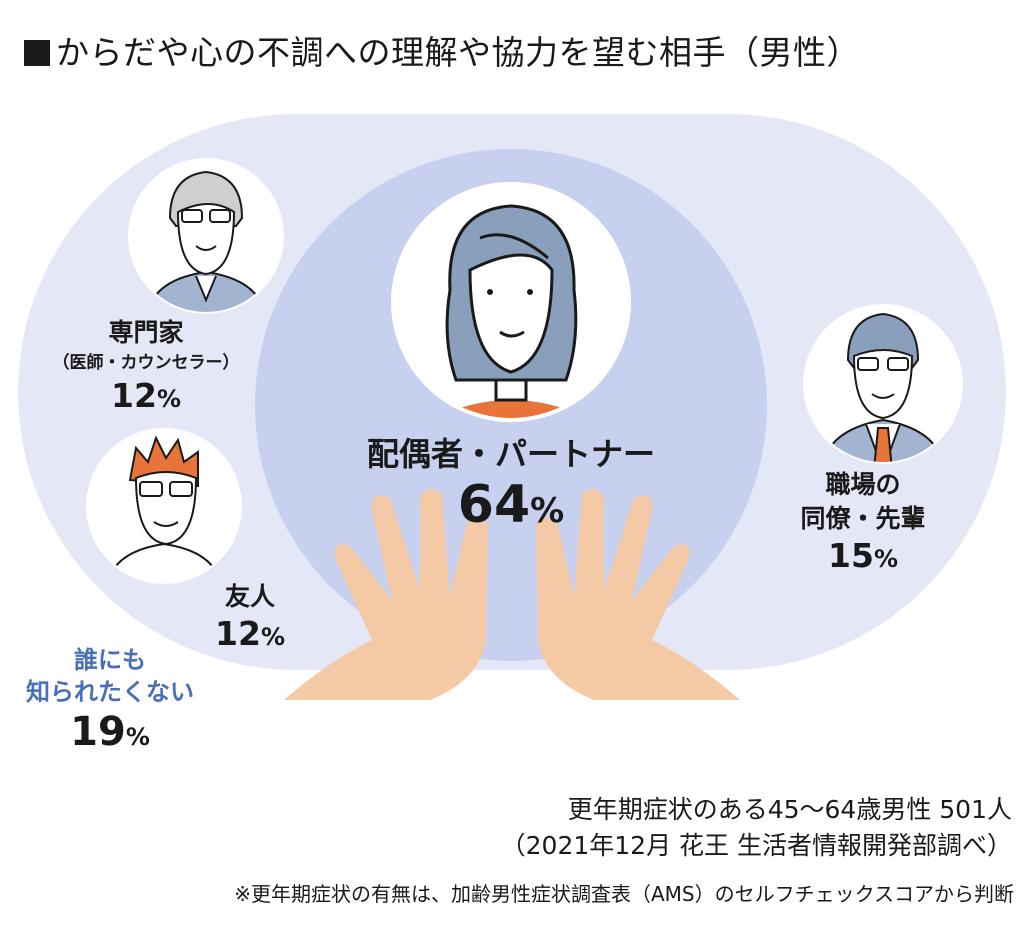 The image size is (1024, 942). What do you see at coordinates (98, 732) in the screenshot?
I see `nobody-value: 19` at bounding box center [98, 732].